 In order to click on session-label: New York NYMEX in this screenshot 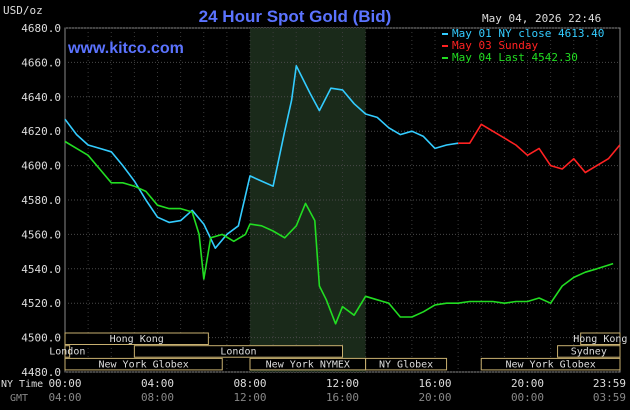, I will do `click(308, 364)`.